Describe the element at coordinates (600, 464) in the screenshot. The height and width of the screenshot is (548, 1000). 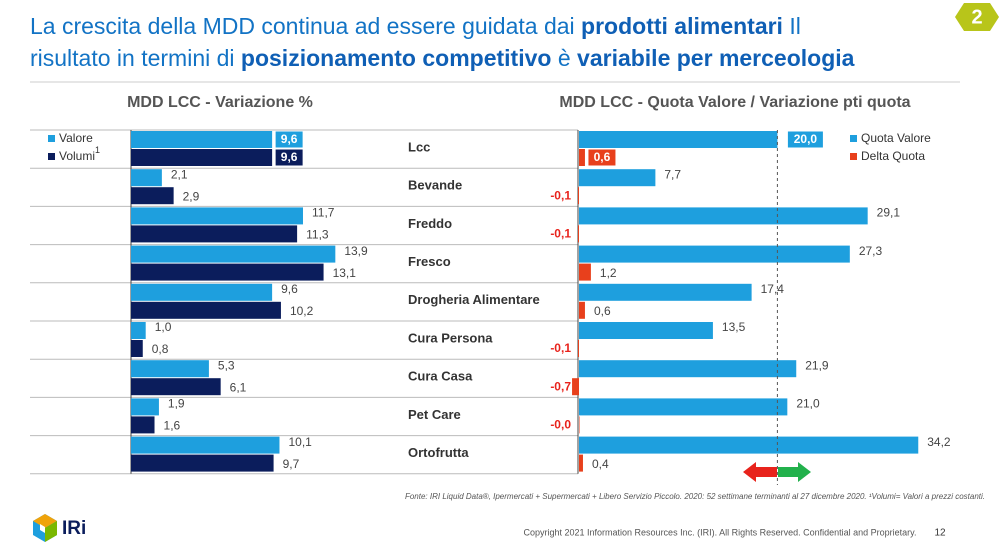
I see `value-label: 0,4` at that location.